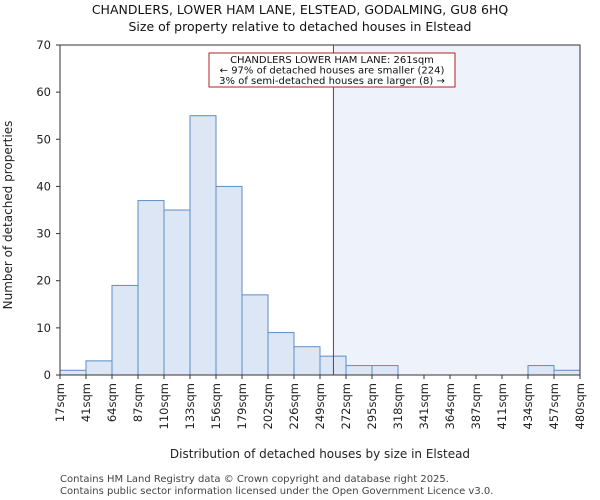 The width and height of the screenshot is (600, 500). I want to click on x-tick-label-480sqm: 480sqm, so click(580, 406).